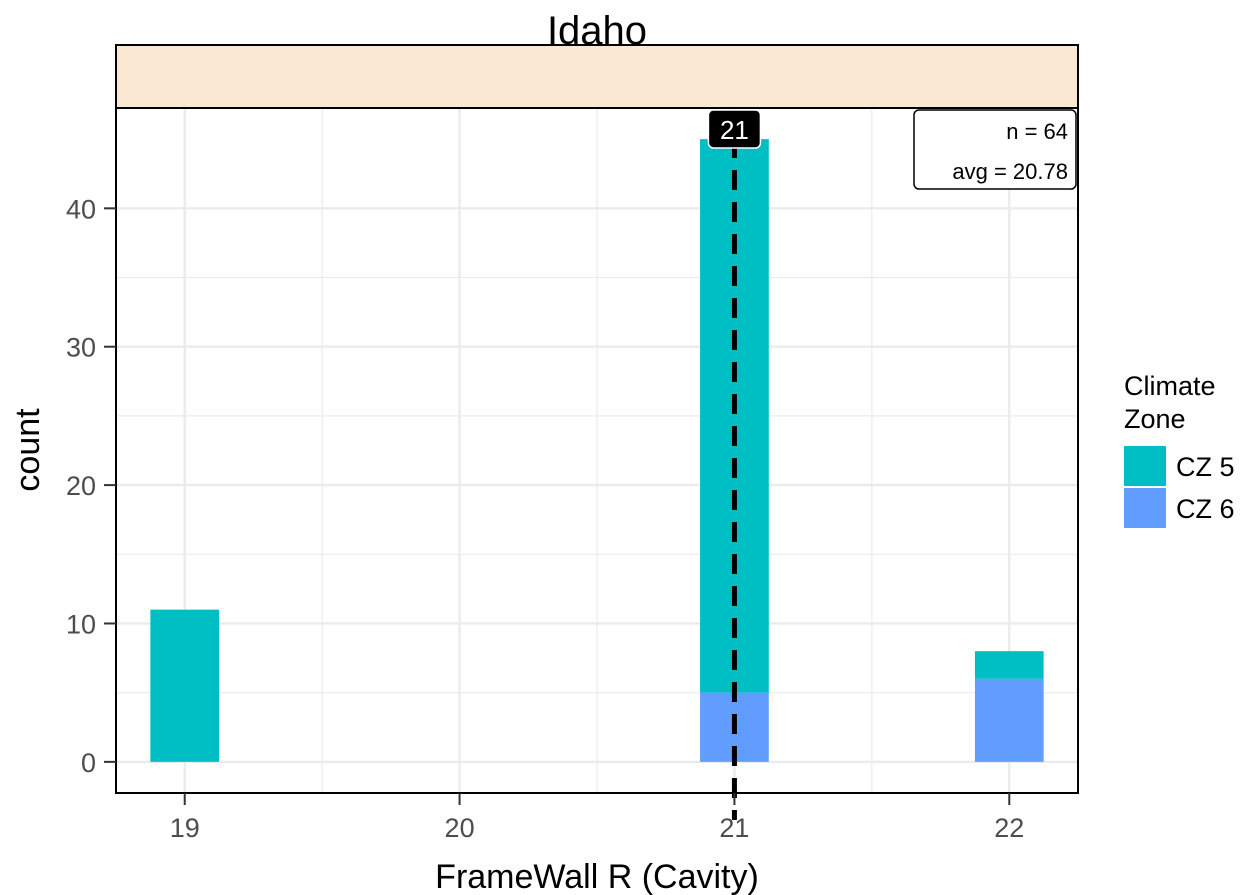 This screenshot has height=895, width=1253. I want to click on y-tick-label: 30, so click(81, 348).